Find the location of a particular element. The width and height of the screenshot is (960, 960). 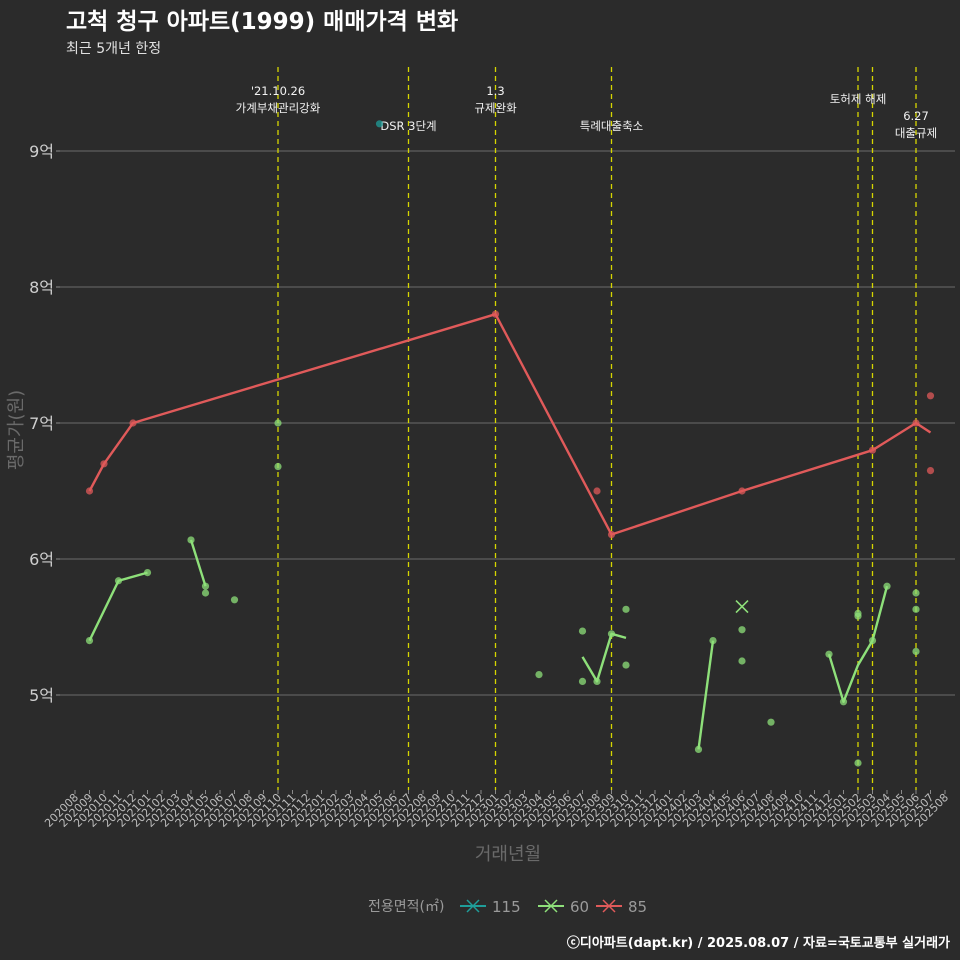

legend-label: 60 is located at coordinates (579, 907).